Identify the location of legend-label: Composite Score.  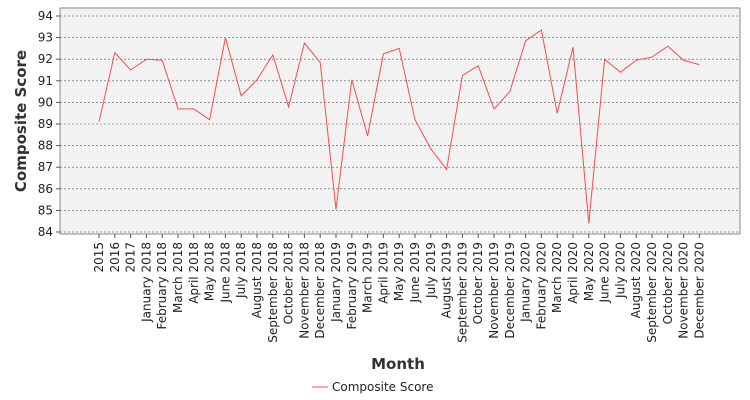
(382, 387).